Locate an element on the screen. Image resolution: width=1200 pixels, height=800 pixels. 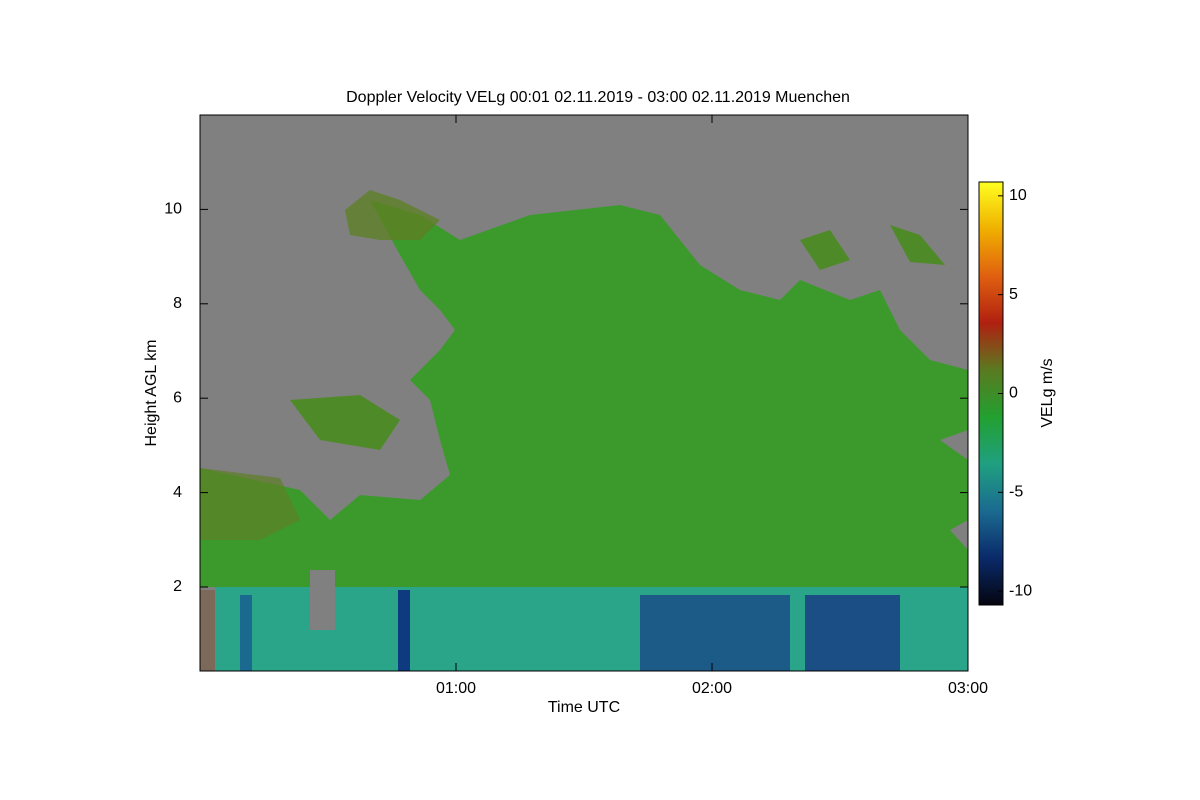
x-tick-label: 01:00 is located at coordinates (456, 688).